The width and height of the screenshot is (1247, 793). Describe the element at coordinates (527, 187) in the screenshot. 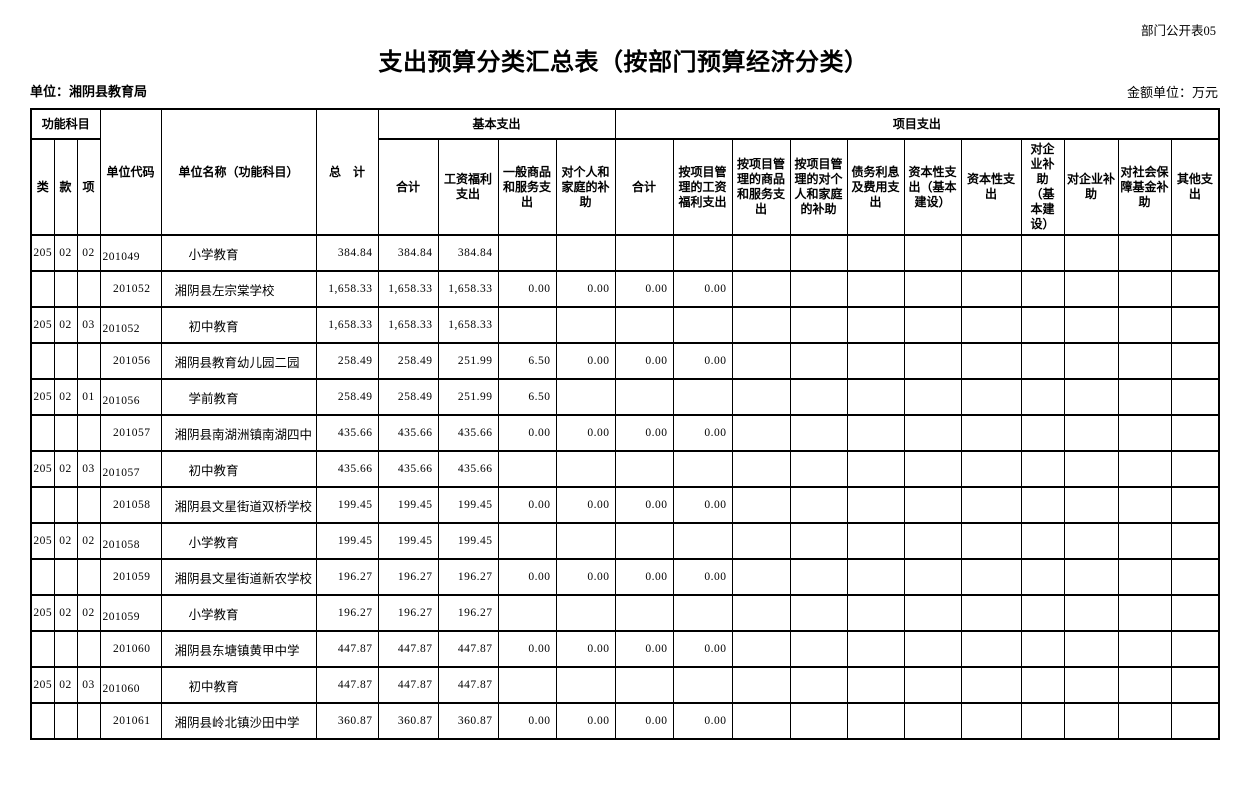

I see `col-header-goods-services: 一般商品和服务支出` at that location.